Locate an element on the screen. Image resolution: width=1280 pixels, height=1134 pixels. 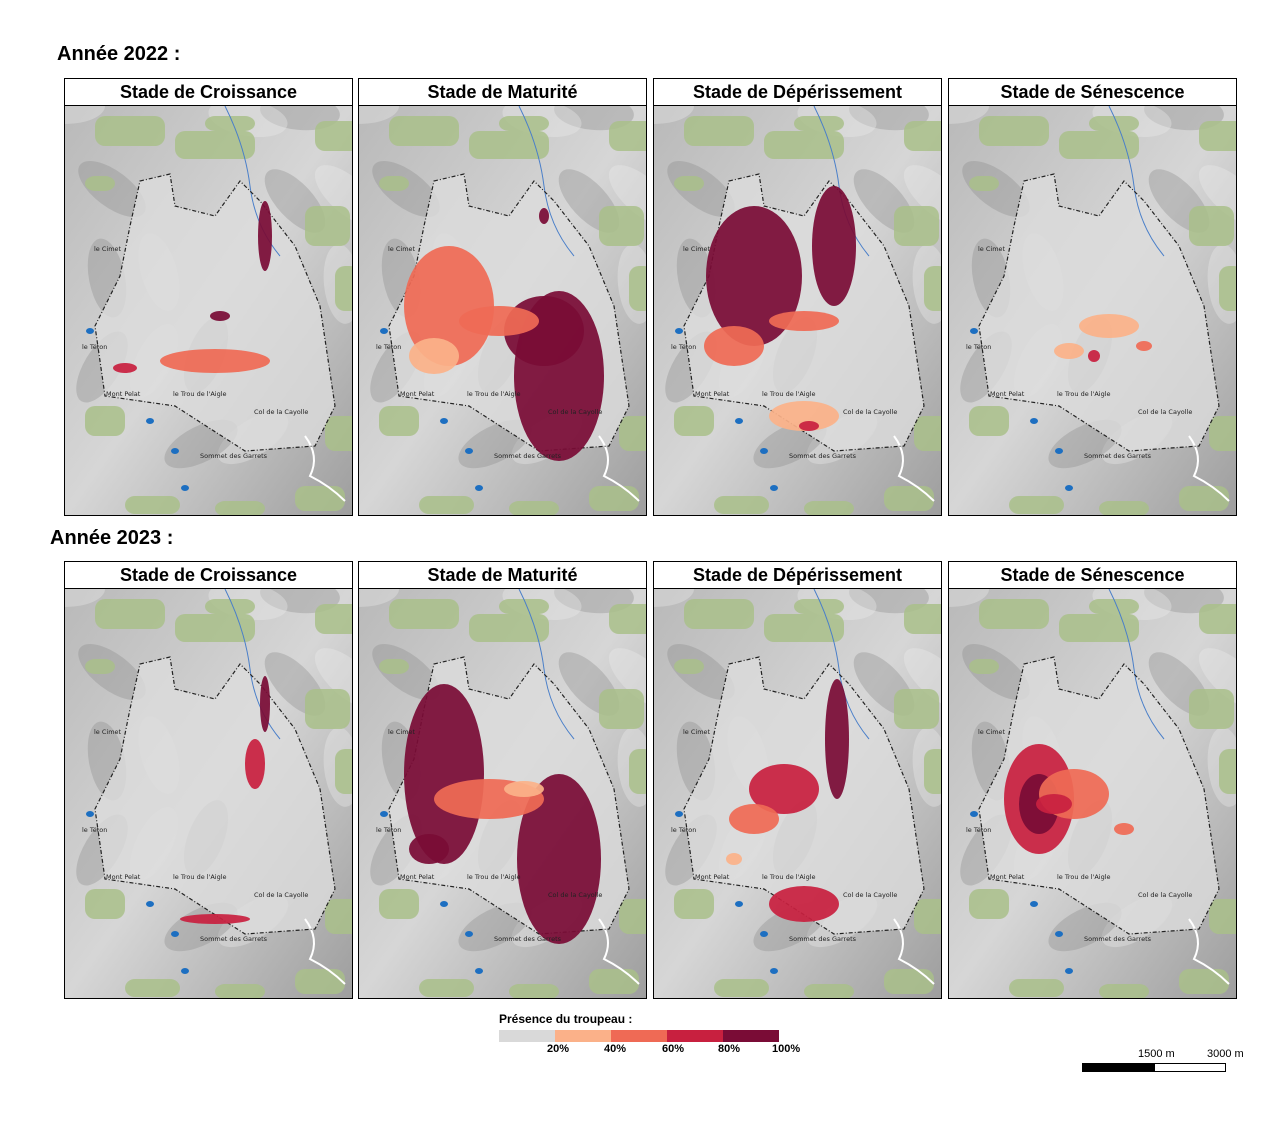
legend-tick-20: 20% is located at coordinates (558, 1049).